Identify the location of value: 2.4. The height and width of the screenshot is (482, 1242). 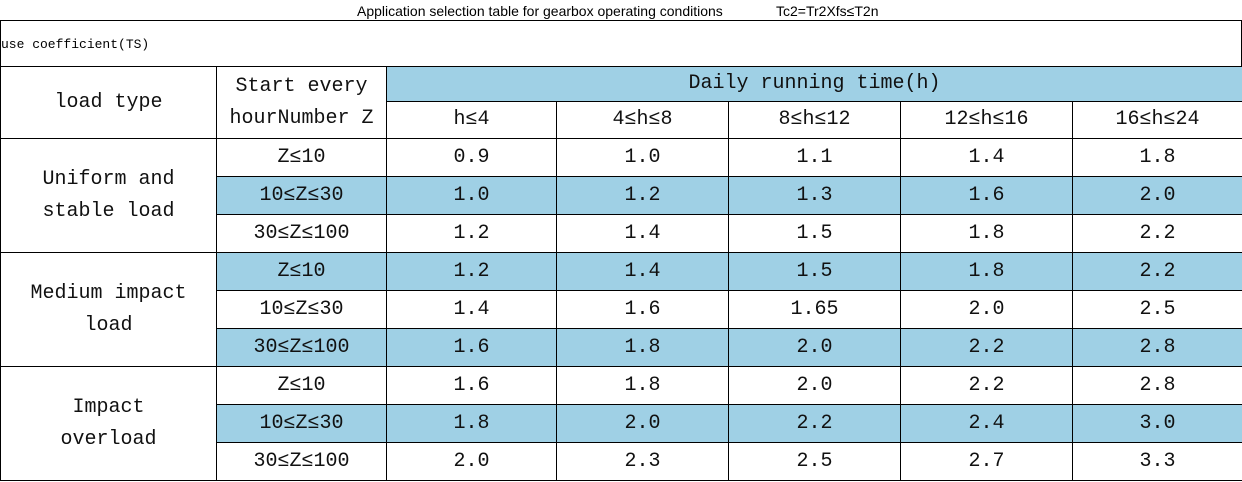
(986, 423).